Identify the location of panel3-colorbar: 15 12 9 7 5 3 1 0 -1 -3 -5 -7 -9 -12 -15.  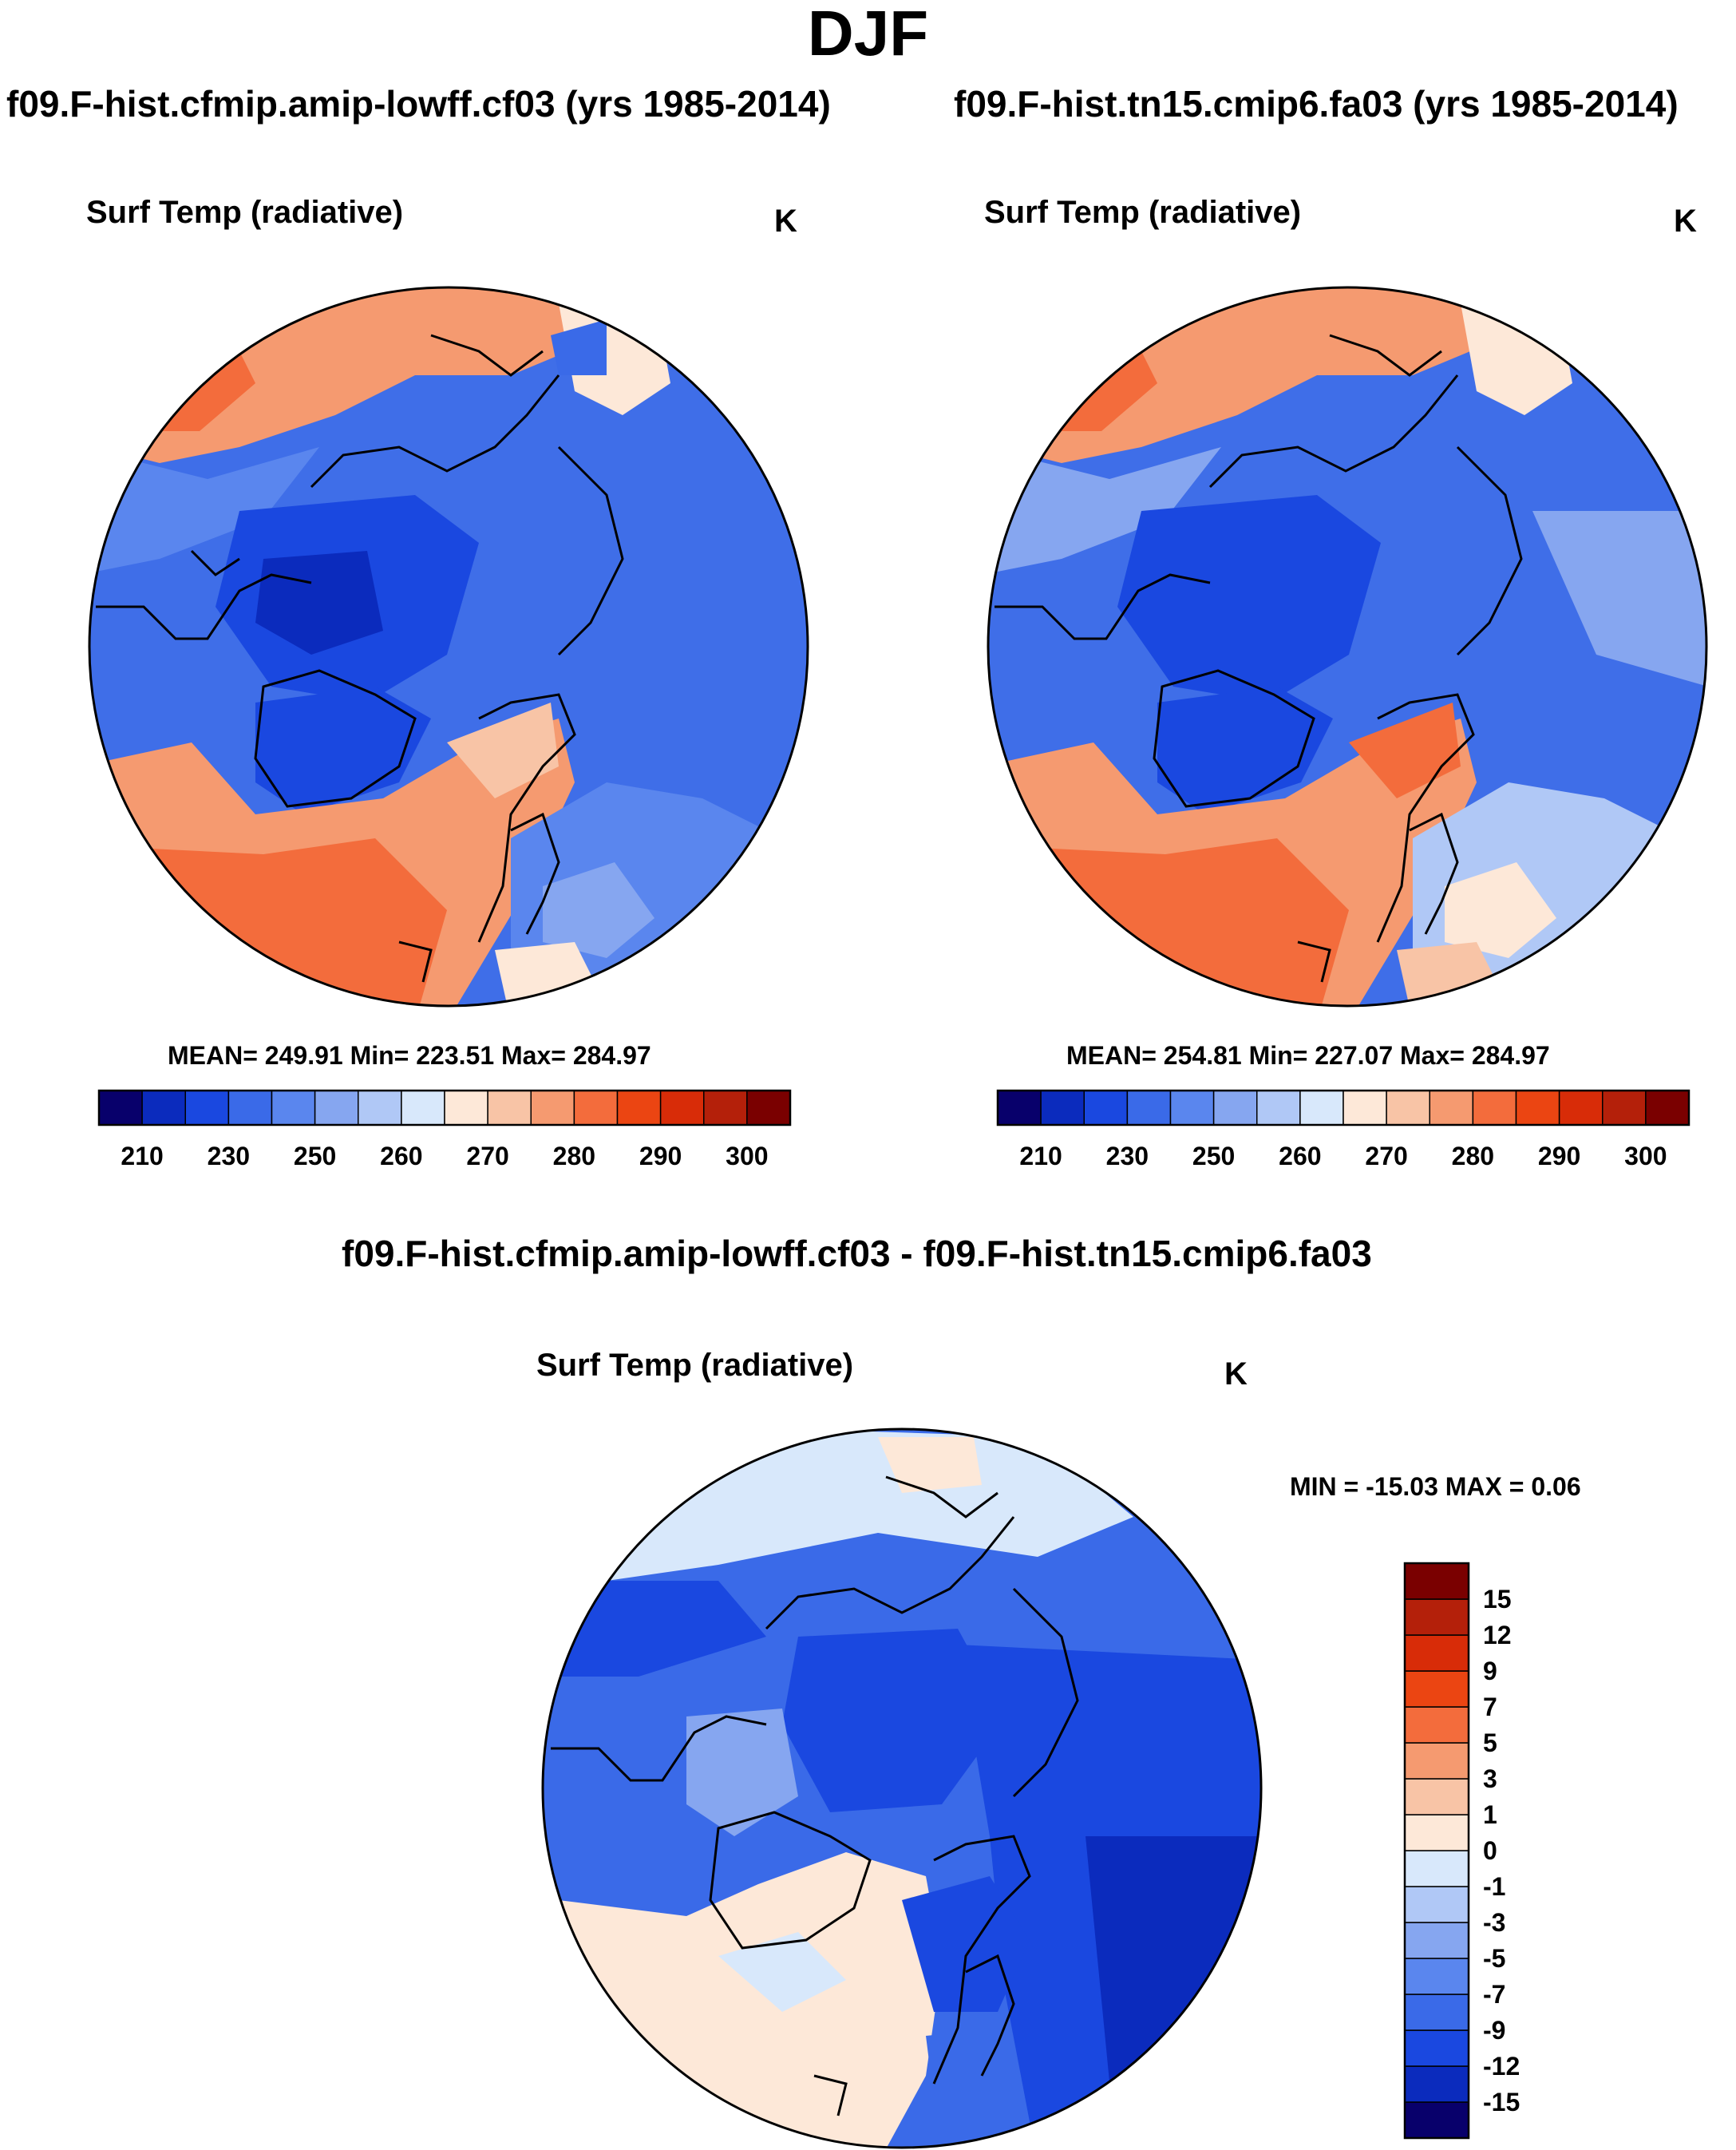
(1461, 1851).